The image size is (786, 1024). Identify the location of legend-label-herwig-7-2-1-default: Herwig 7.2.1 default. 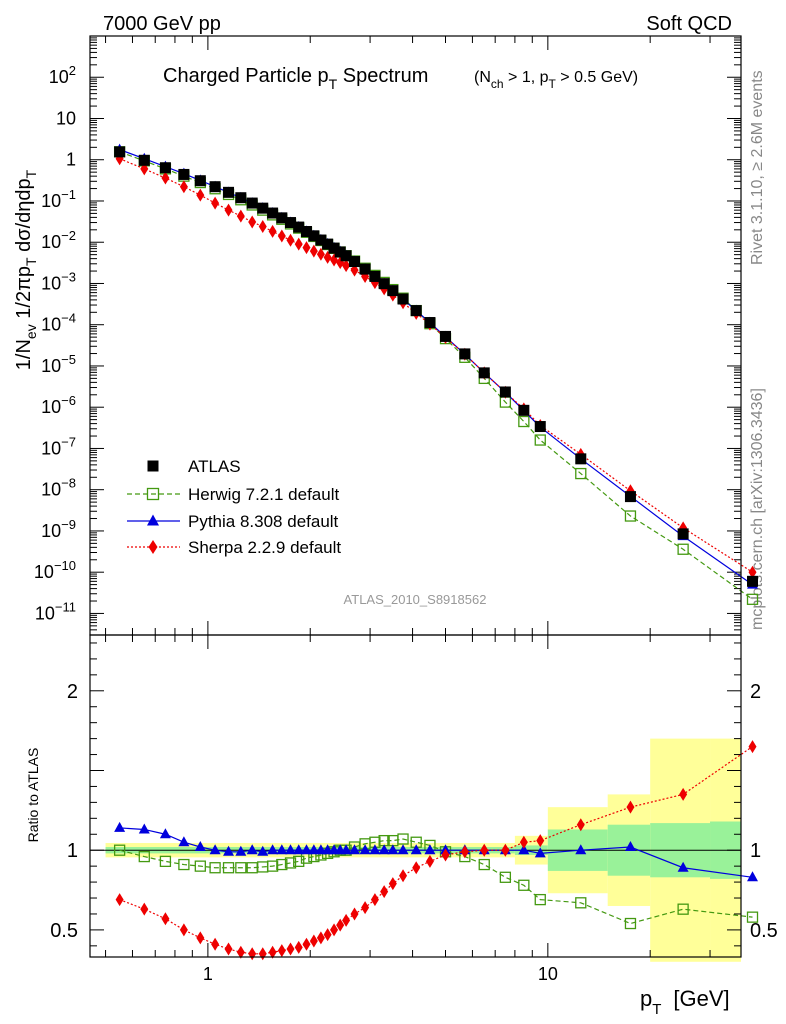
(263, 494).